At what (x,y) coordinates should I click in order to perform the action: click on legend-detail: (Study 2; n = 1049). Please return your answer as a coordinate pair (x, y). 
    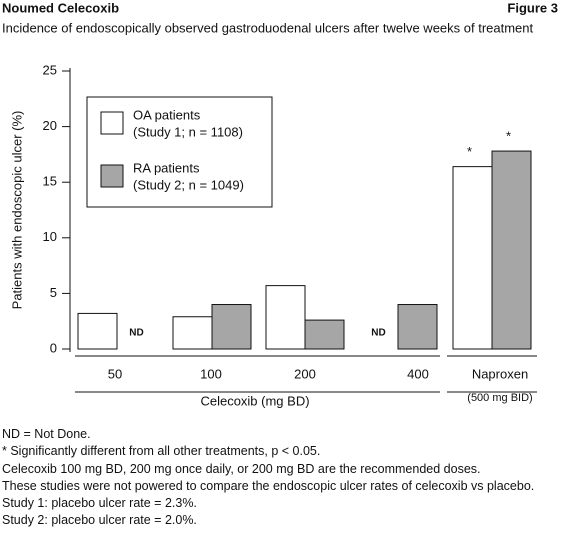
    Looking at the image, I should click on (188, 184).